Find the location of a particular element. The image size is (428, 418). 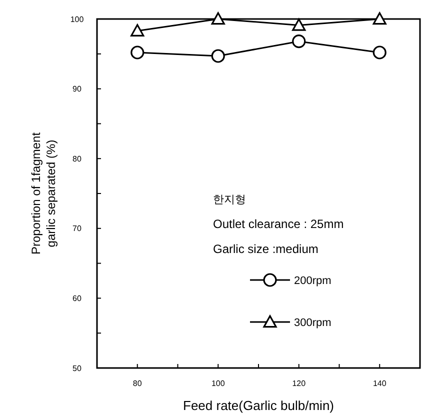

y-tick-label: 70 is located at coordinates (77, 229).